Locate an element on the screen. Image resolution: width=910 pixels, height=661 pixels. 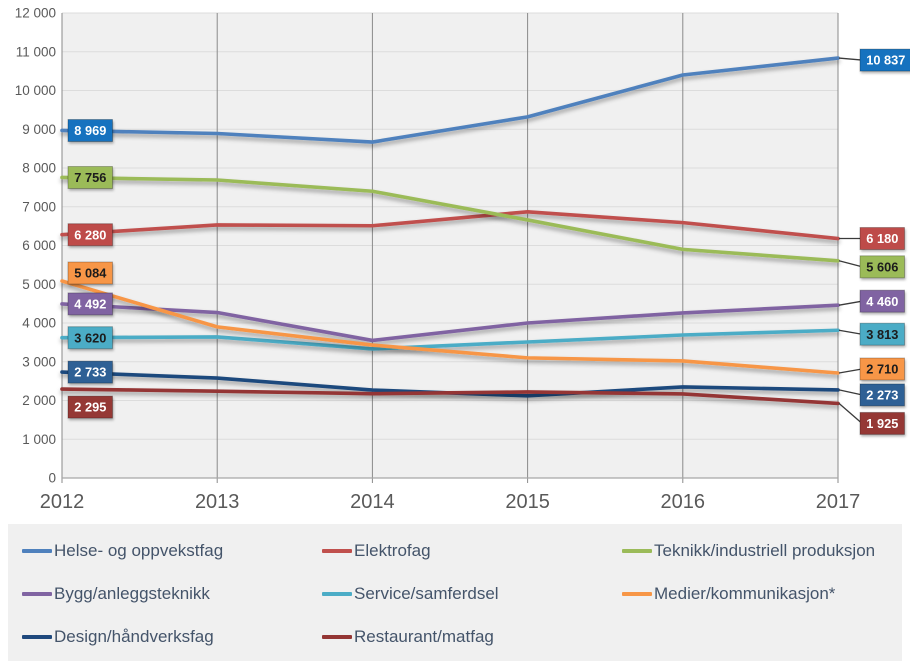
svg-text: 7 756 is located at coordinates (90, 177).